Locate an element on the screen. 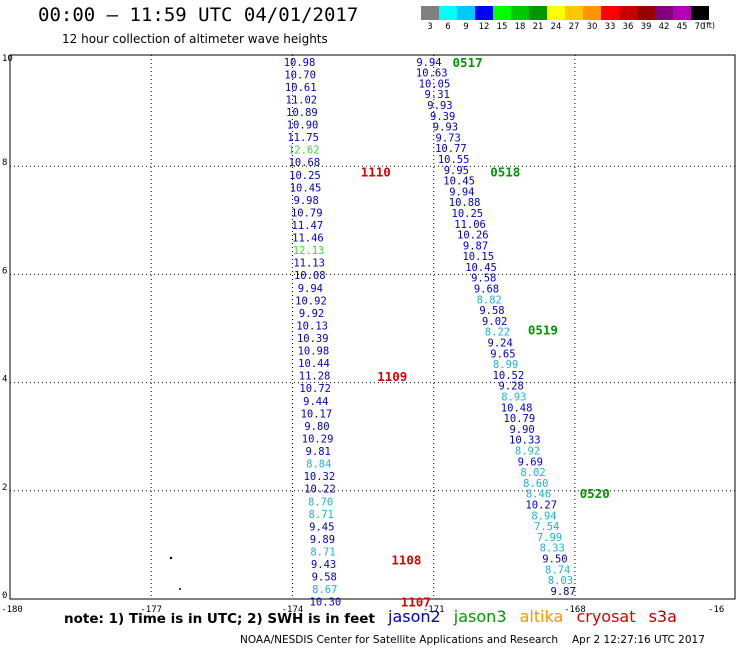  pass-time-label: 0518 is located at coordinates (505, 172).